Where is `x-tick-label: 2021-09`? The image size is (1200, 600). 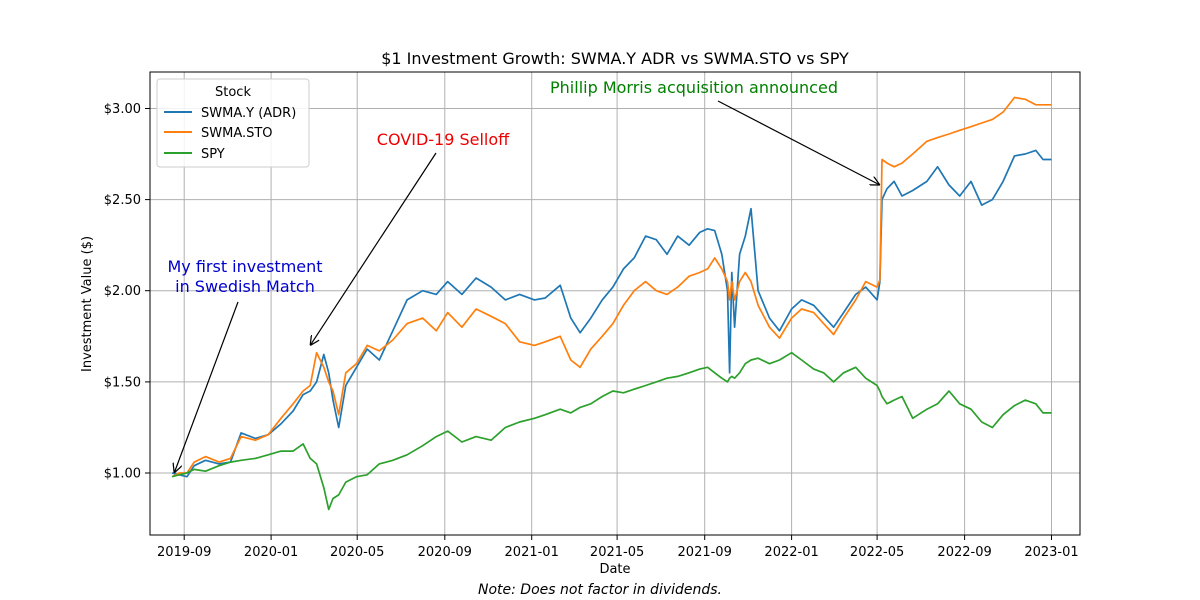
x-tick-label: 2021-09 is located at coordinates (705, 552).